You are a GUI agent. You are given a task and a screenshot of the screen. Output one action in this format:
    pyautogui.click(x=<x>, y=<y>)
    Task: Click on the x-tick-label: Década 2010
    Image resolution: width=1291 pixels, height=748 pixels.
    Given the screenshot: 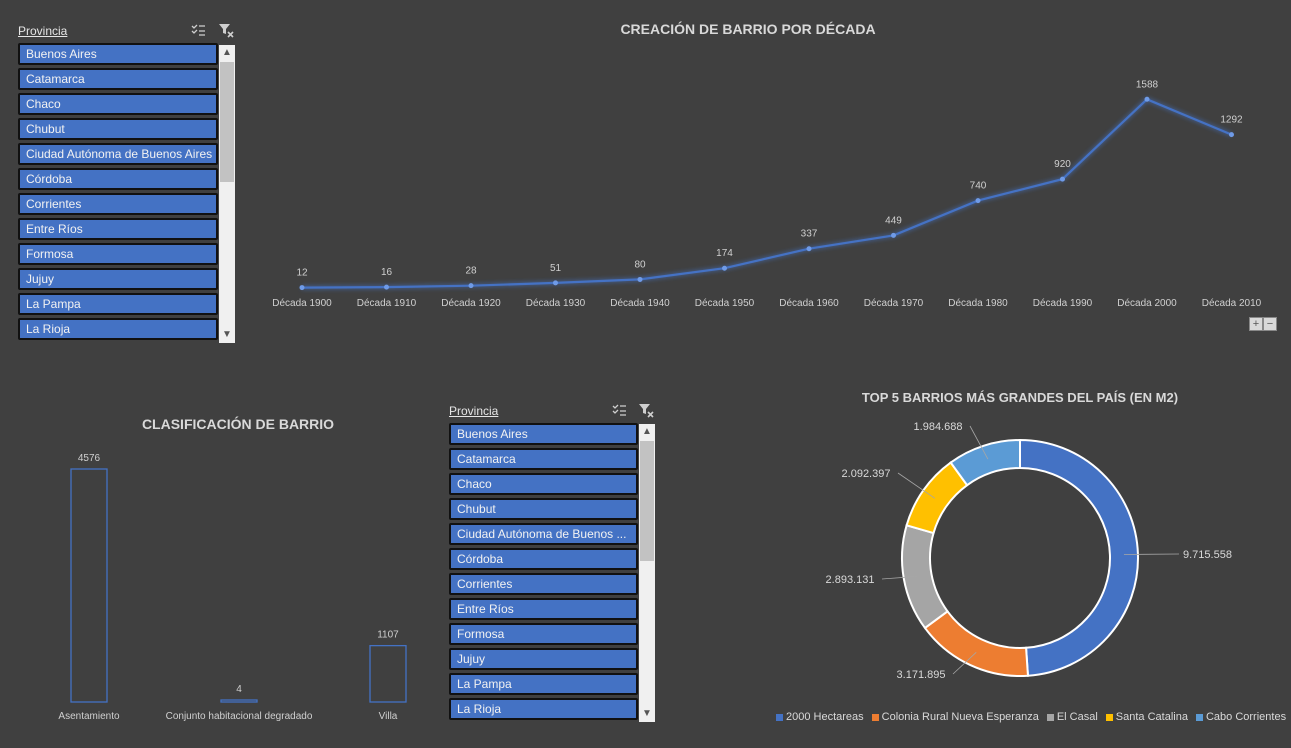 What is the action you would take?
    pyautogui.click(x=1232, y=303)
    